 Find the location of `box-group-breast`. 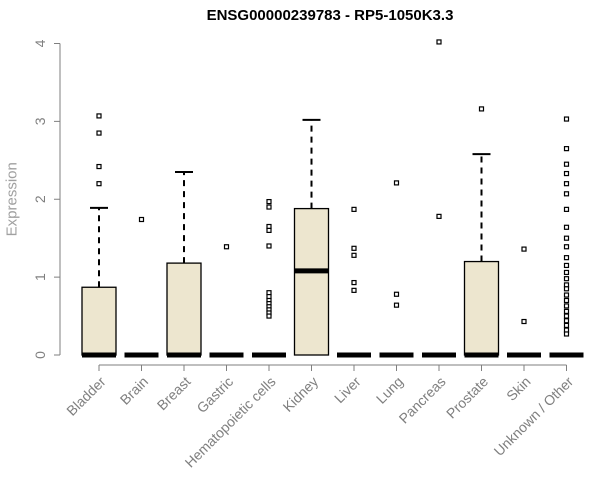

box-group-breast is located at coordinates (184, 264).